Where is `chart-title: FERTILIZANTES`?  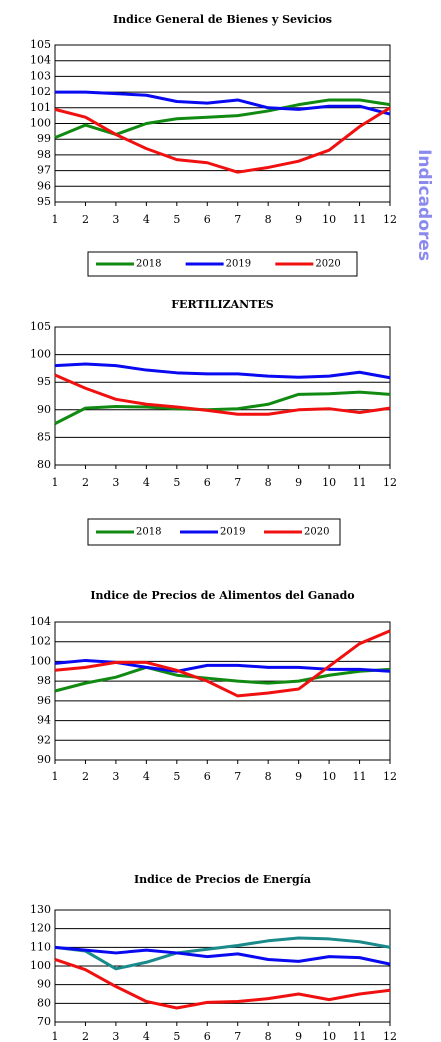
chart-title: FERTILIZANTES is located at coordinates (222, 304).